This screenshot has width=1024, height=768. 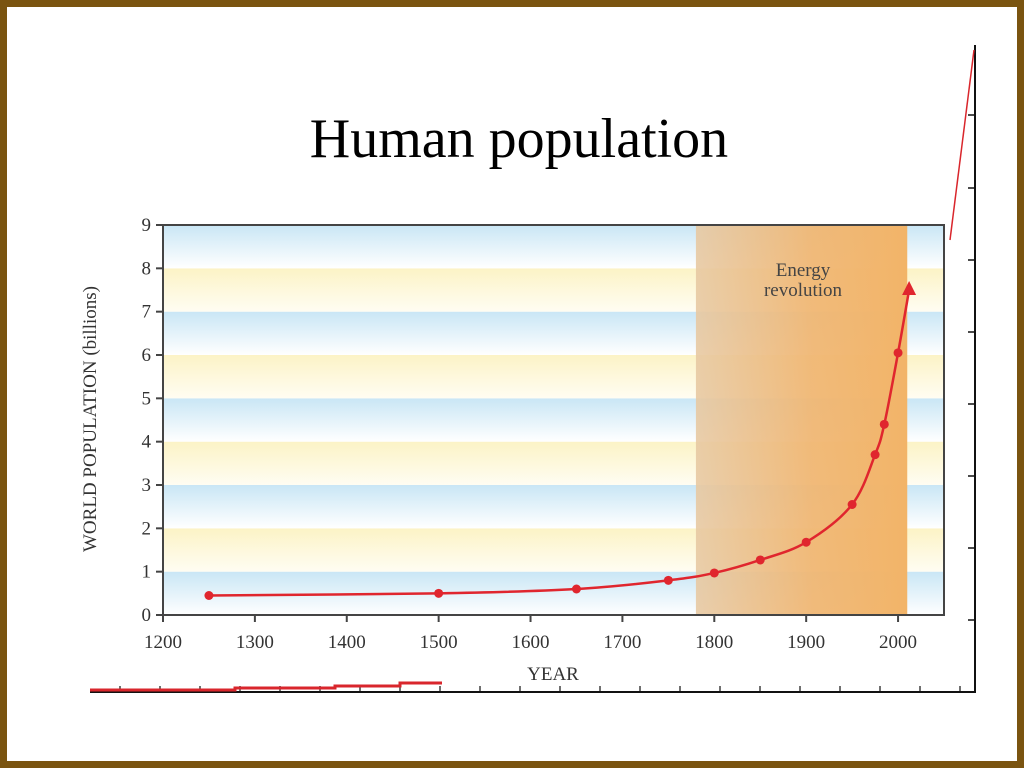 What do you see at coordinates (152, 420) in the screenshot?
I see `y-axis-ticks: 0 1 2 3 4 5 6 7 8 9` at bounding box center [152, 420].